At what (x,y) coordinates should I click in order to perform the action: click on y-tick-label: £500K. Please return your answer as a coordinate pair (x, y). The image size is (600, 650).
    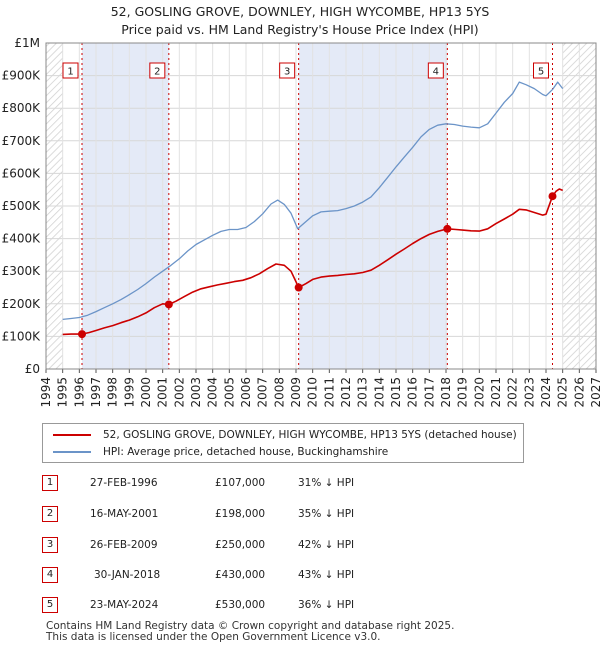
    Looking at the image, I should click on (22, 206).